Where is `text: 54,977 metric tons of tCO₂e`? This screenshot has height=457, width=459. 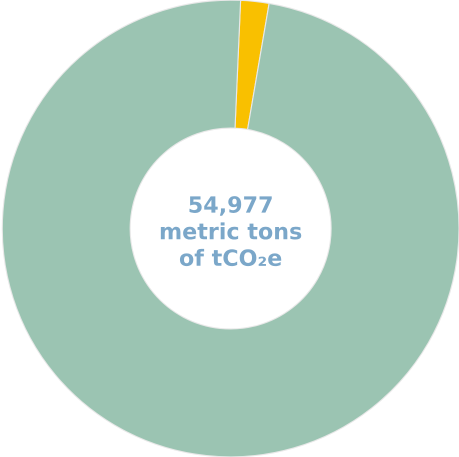 text: 54,977 metric tons of tCO₂e is located at coordinates (231, 231).